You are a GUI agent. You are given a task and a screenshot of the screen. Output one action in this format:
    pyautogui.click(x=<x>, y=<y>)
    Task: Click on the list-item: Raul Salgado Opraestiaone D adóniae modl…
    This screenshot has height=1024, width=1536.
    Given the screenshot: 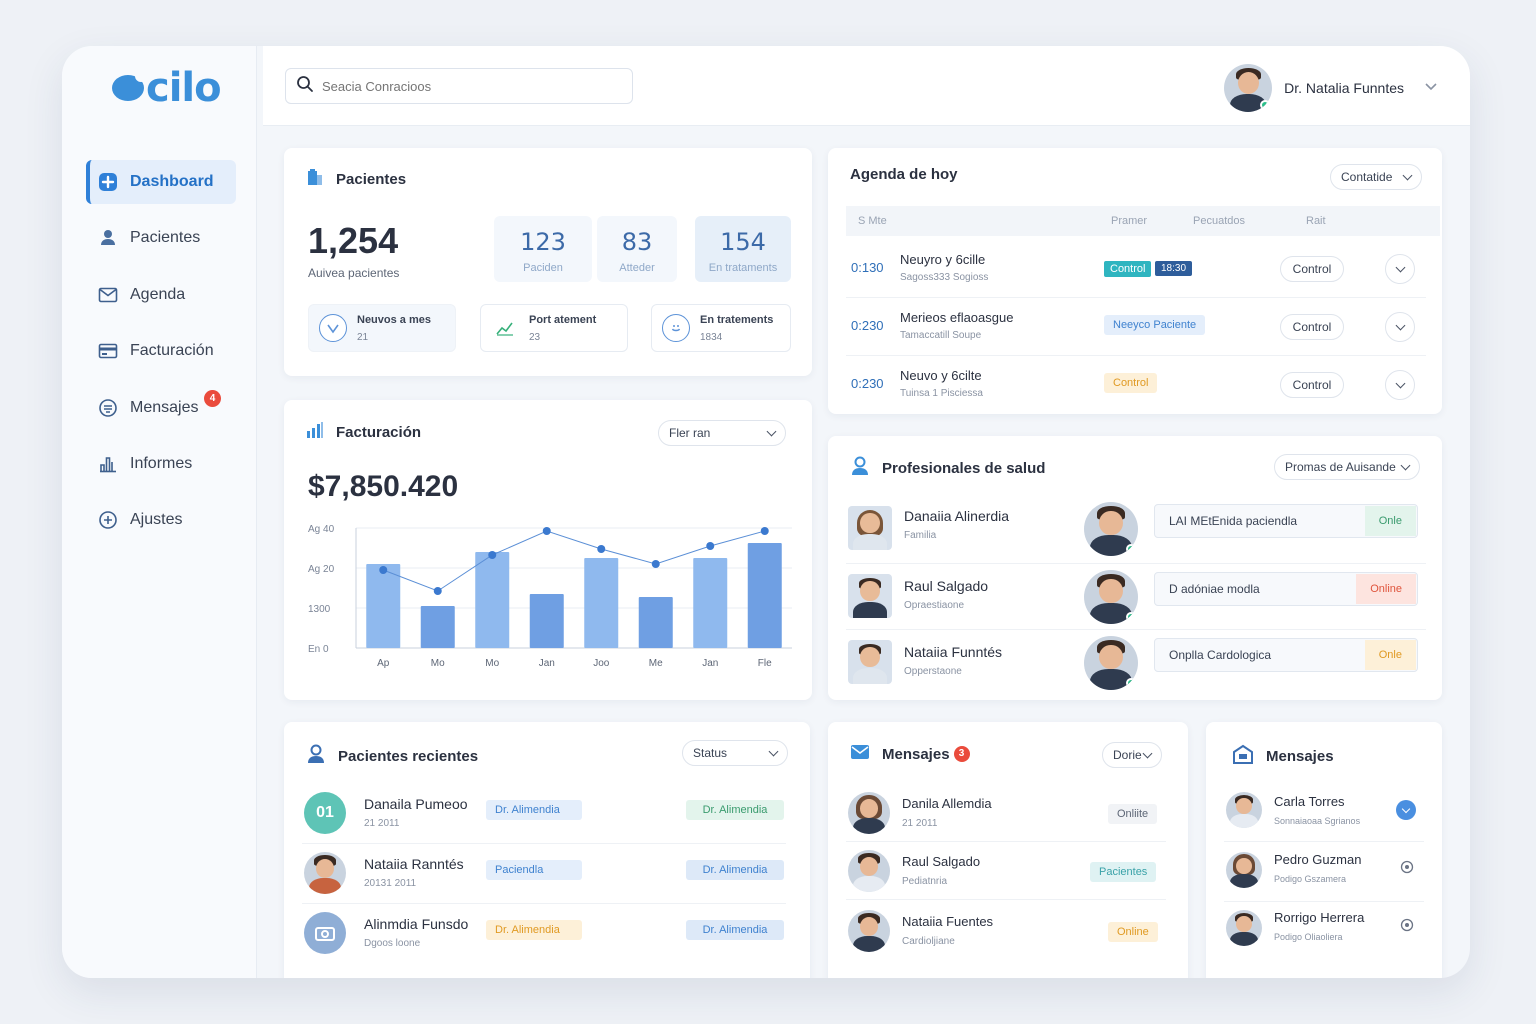 What is the action you would take?
    pyautogui.click(x=1136, y=597)
    